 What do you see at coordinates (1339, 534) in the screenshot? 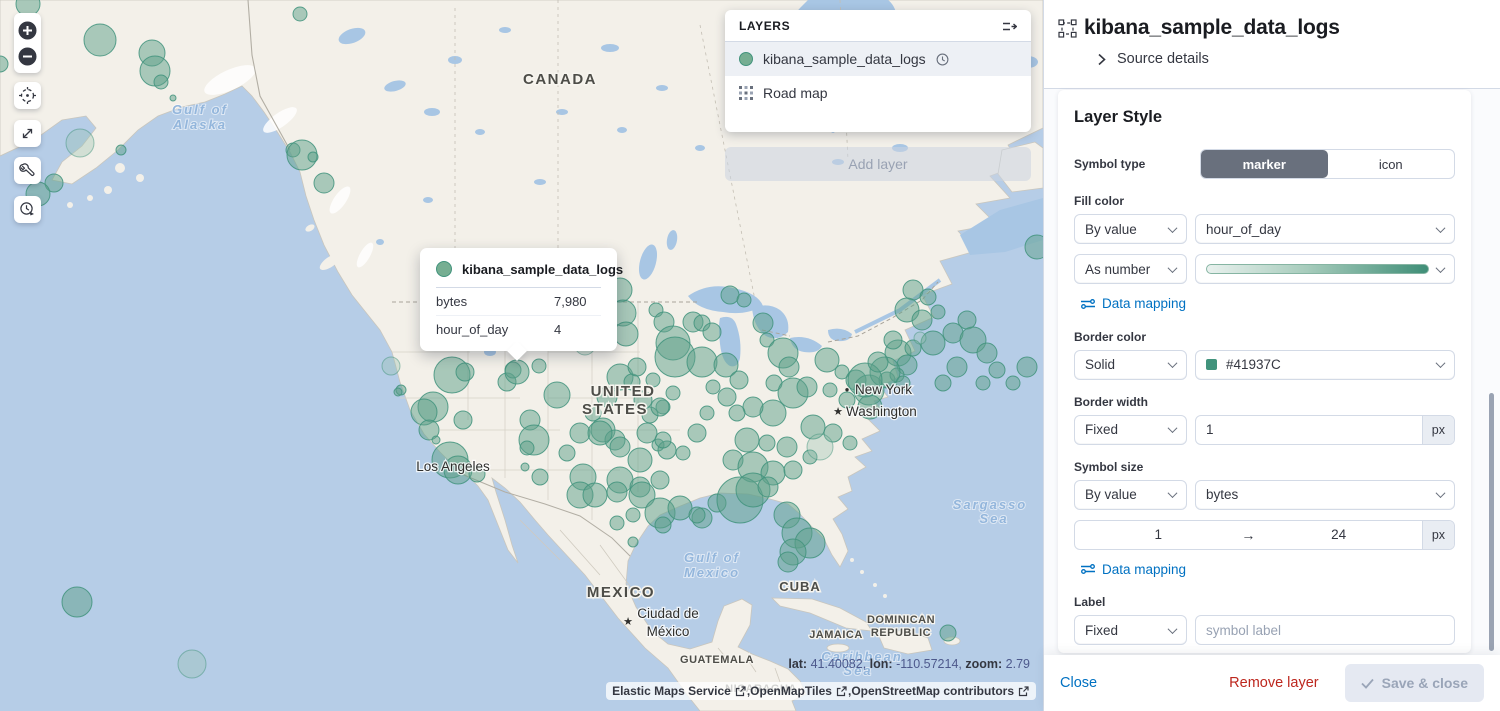
I see `symbol-size-max-input: 24` at bounding box center [1339, 534].